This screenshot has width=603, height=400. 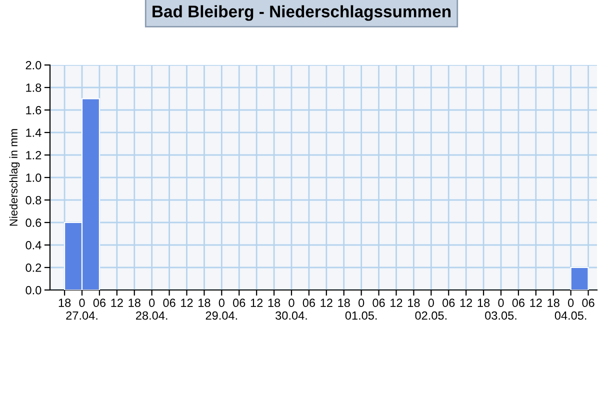 I want to click on y-tick-label: 1.2, so click(x=34, y=155).